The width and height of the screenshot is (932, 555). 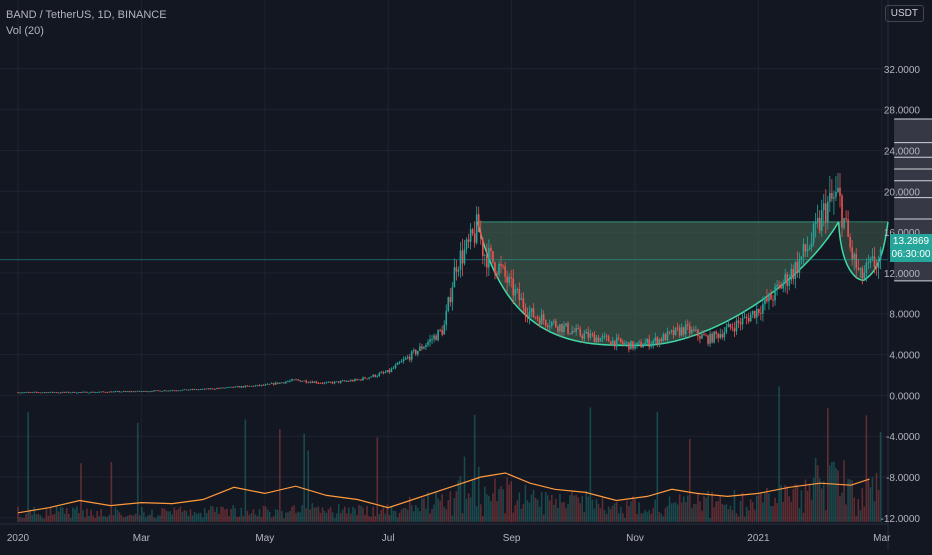 I want to click on currency-badge: USDT, so click(x=904, y=13).